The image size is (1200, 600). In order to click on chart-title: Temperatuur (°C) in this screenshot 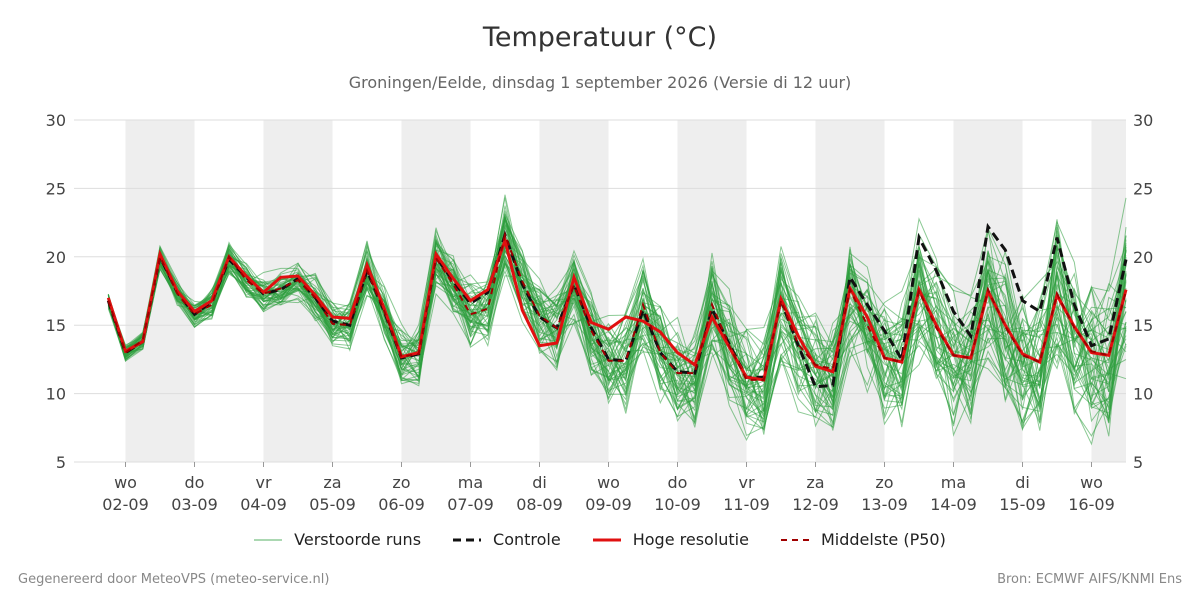, I will do `click(600, 37)`.